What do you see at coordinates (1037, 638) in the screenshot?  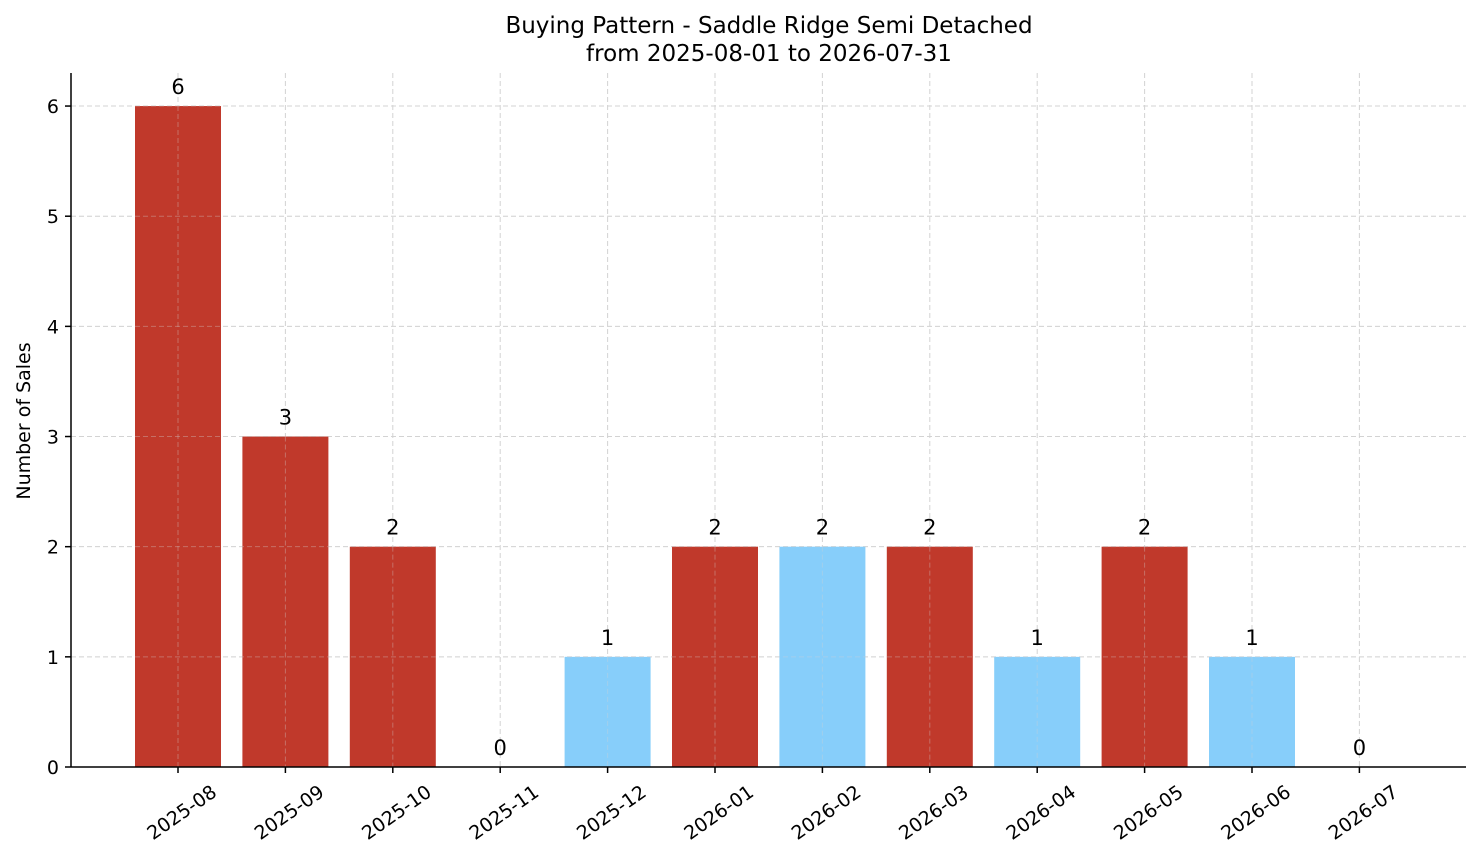 I see `data-label-2026-04: 1` at bounding box center [1037, 638].